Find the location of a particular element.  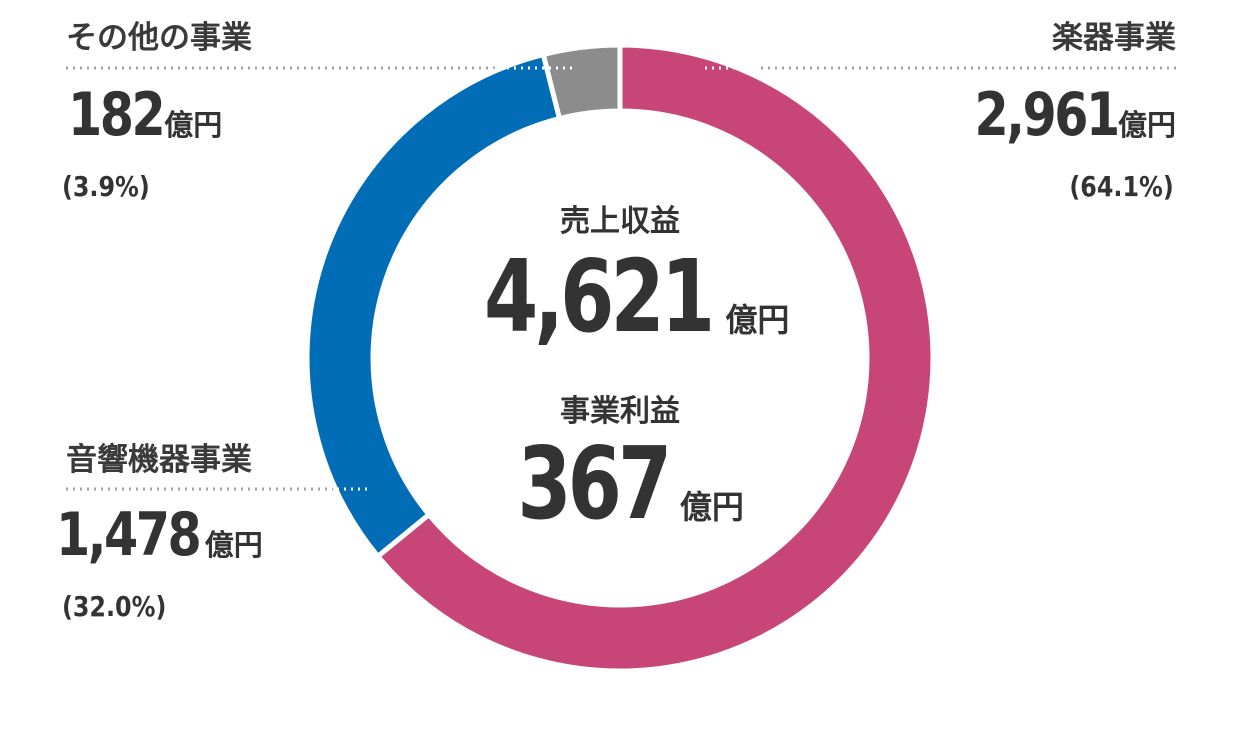

profit-label: 事業利益 is located at coordinates (620, 411).